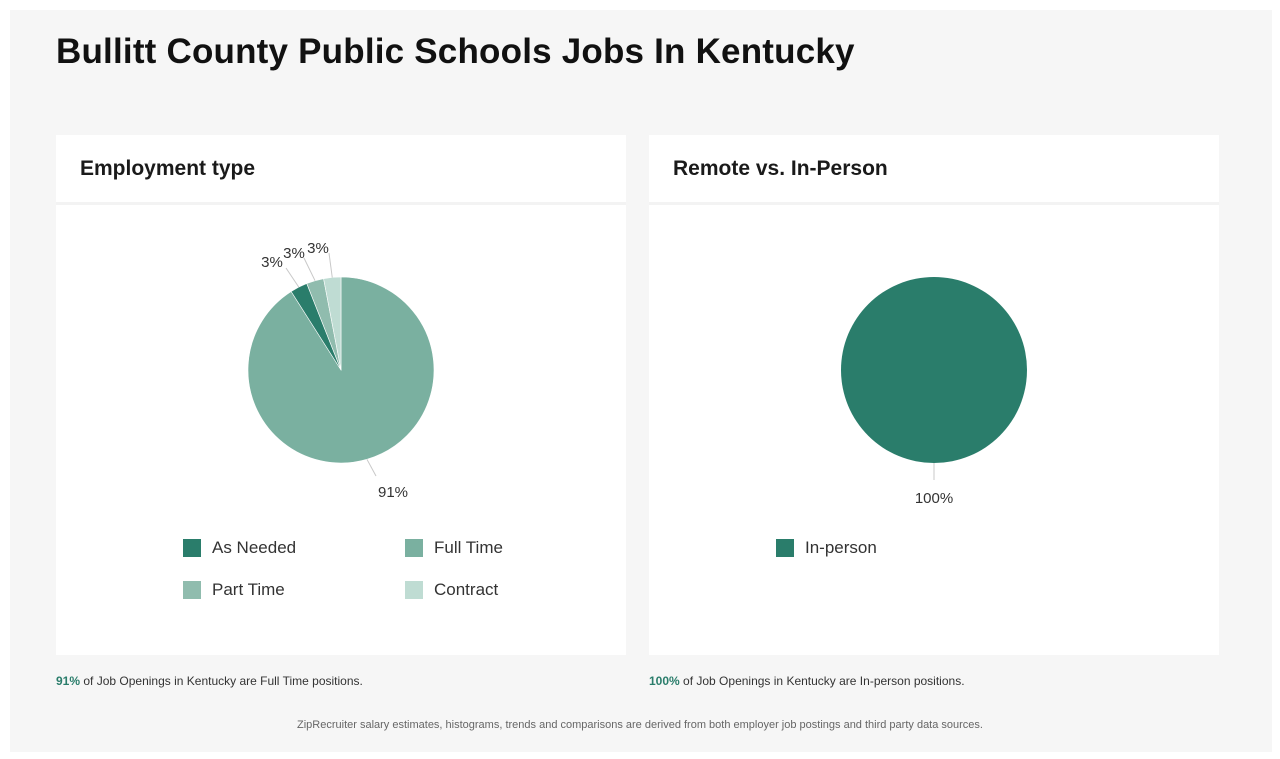 This screenshot has height=759, width=1280. I want to click on legend-label-contract: Contract, so click(466, 589).